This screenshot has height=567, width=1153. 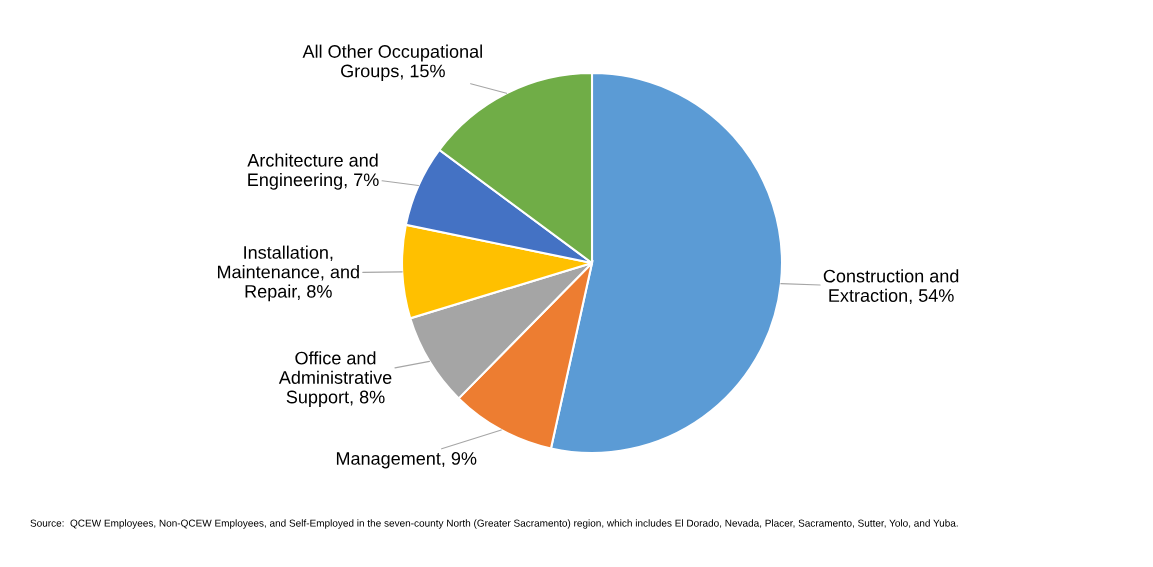 What do you see at coordinates (891, 287) in the screenshot?
I see `slice-label: Construction and Extraction, 54%` at bounding box center [891, 287].